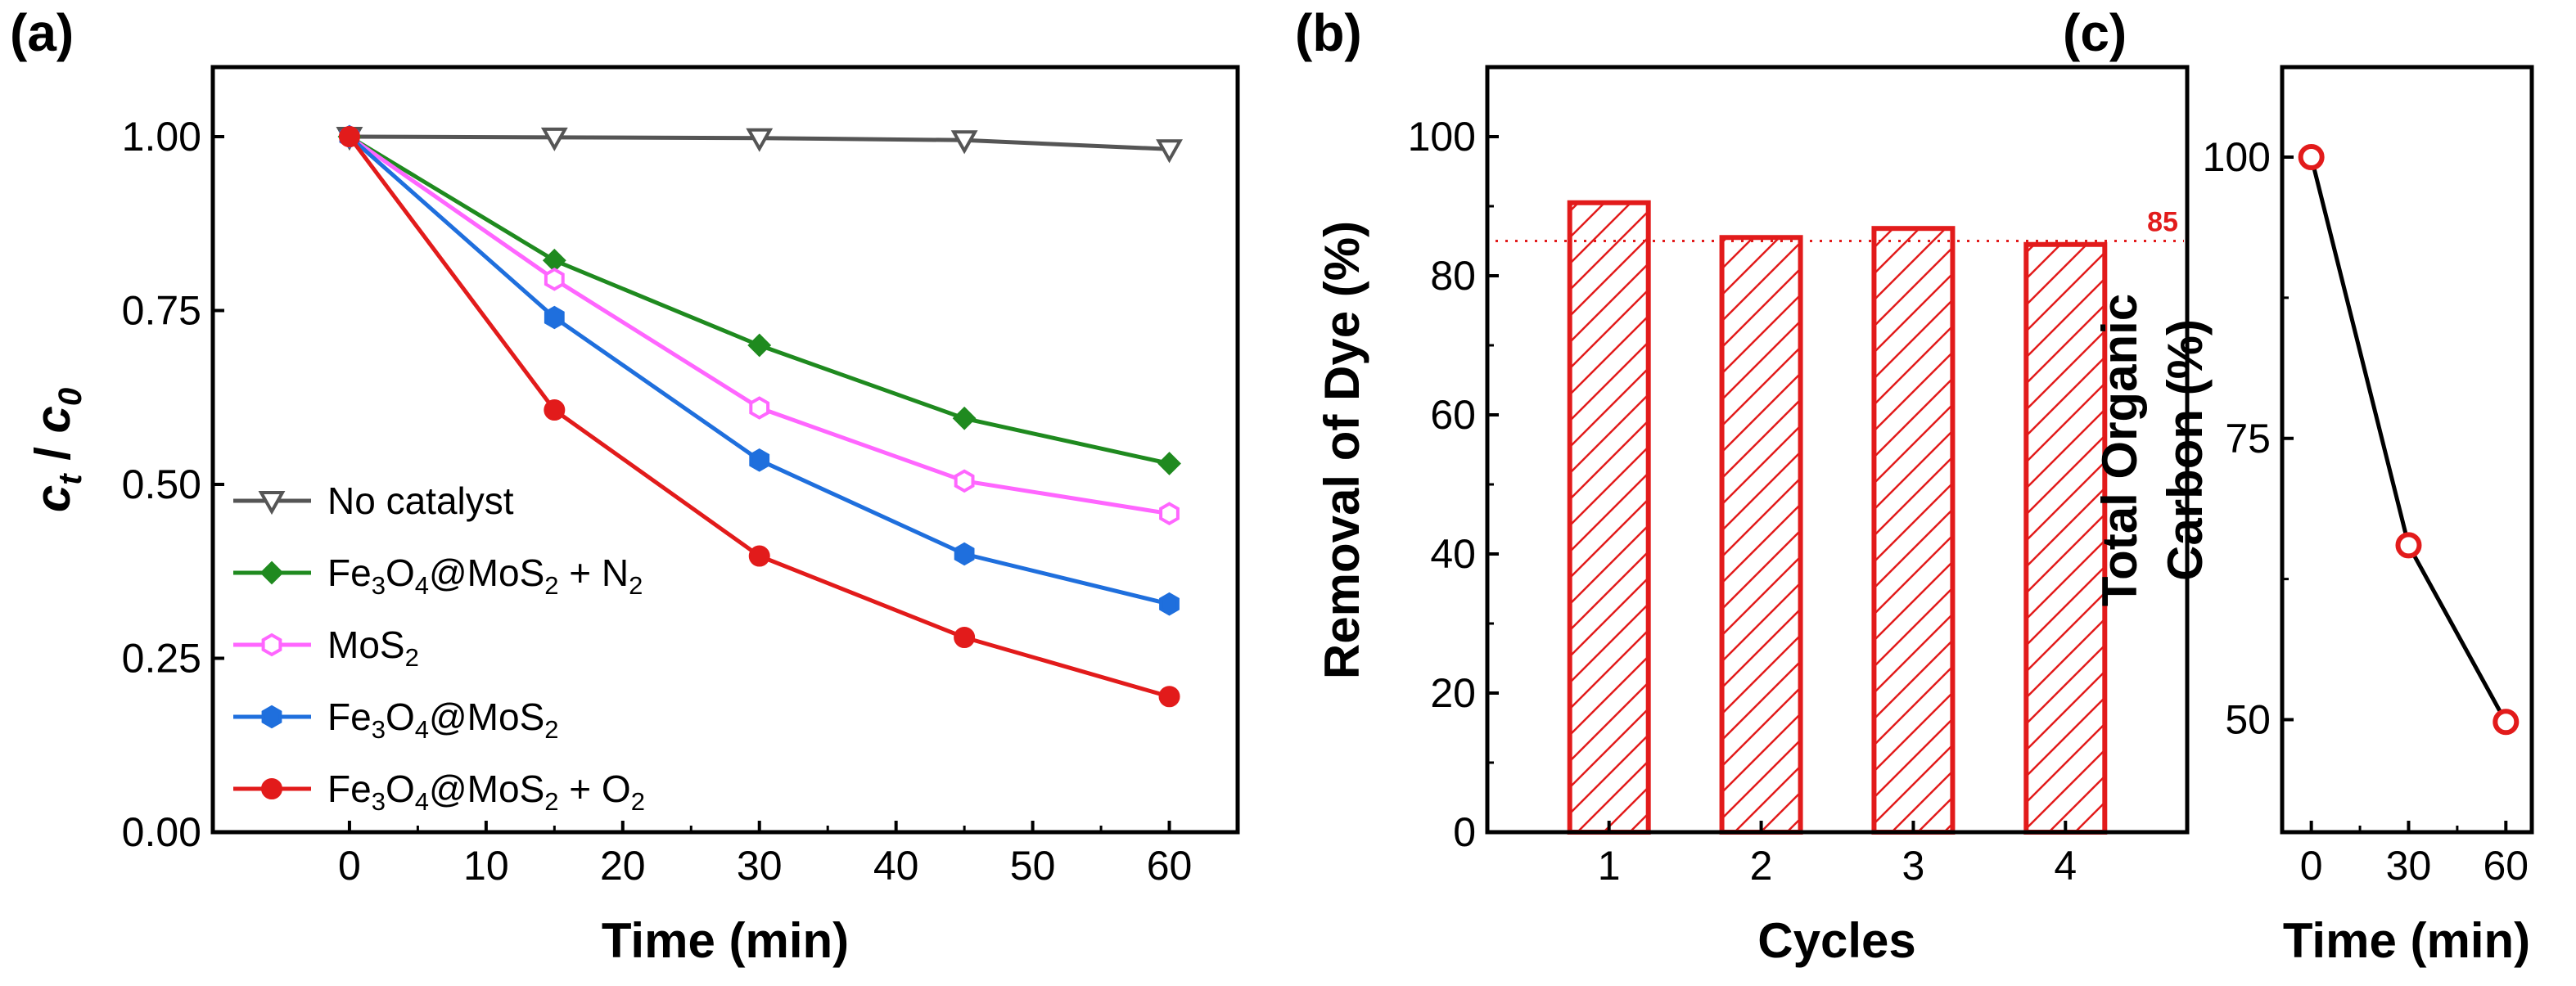 This screenshot has width=2576, height=986. Describe the element at coordinates (1453, 276) in the screenshot. I see `panel-b-y-tick-label: 80` at that location.